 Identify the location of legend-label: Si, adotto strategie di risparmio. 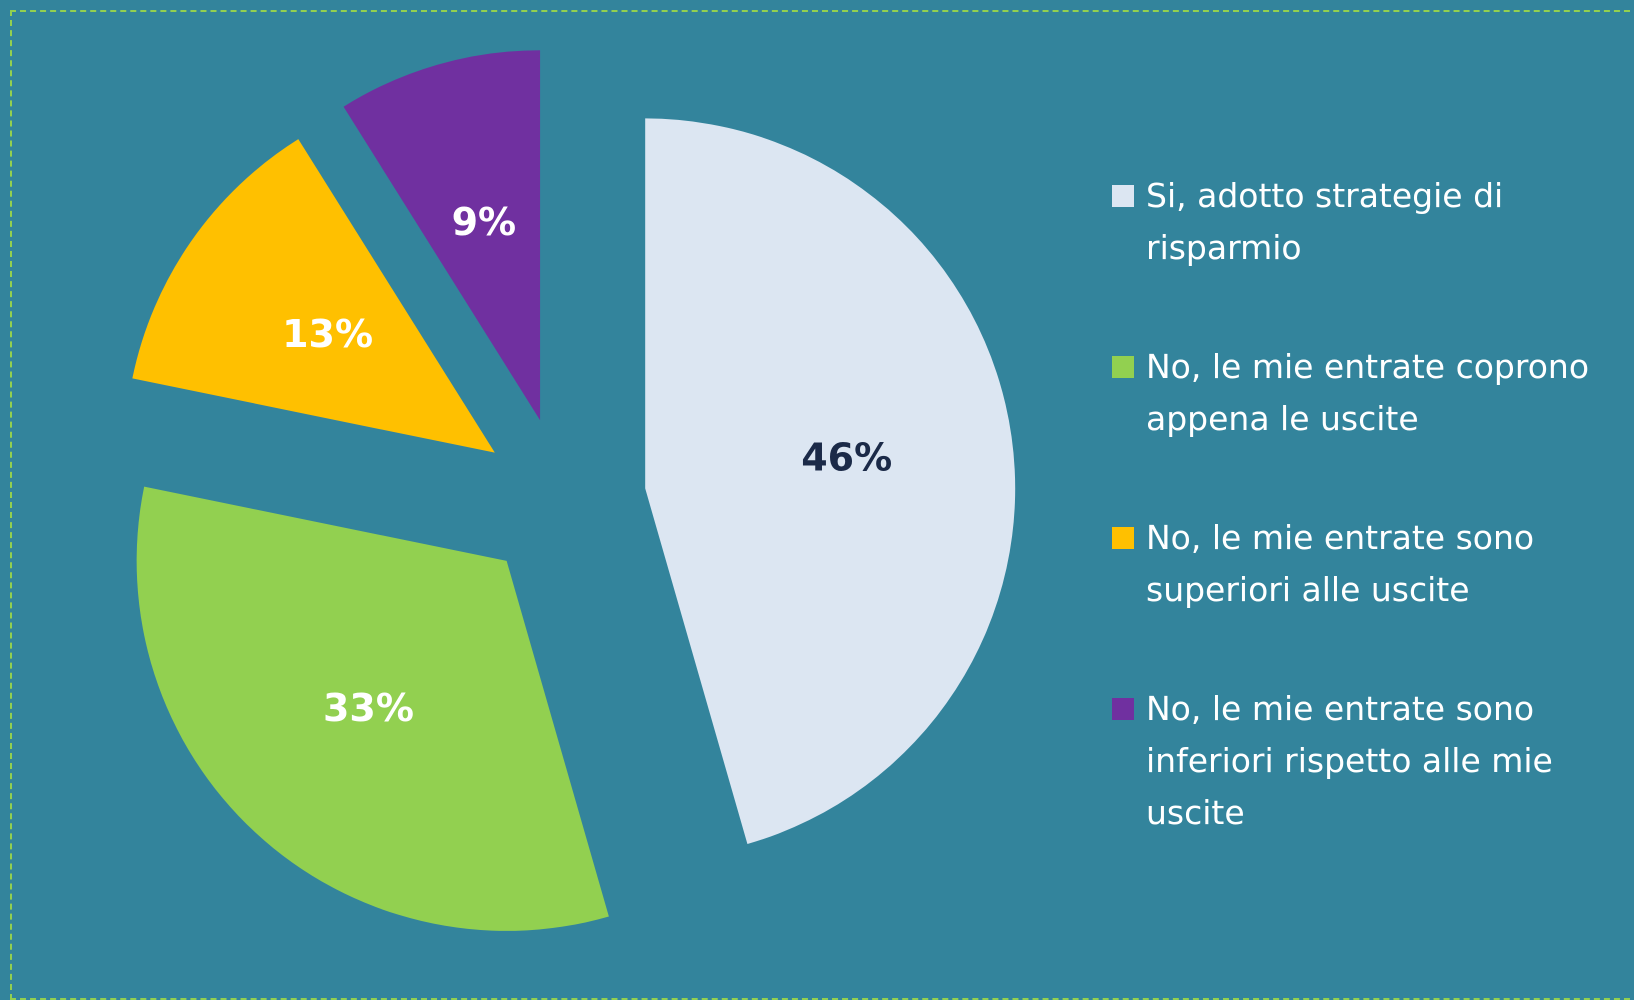
(1325, 221).